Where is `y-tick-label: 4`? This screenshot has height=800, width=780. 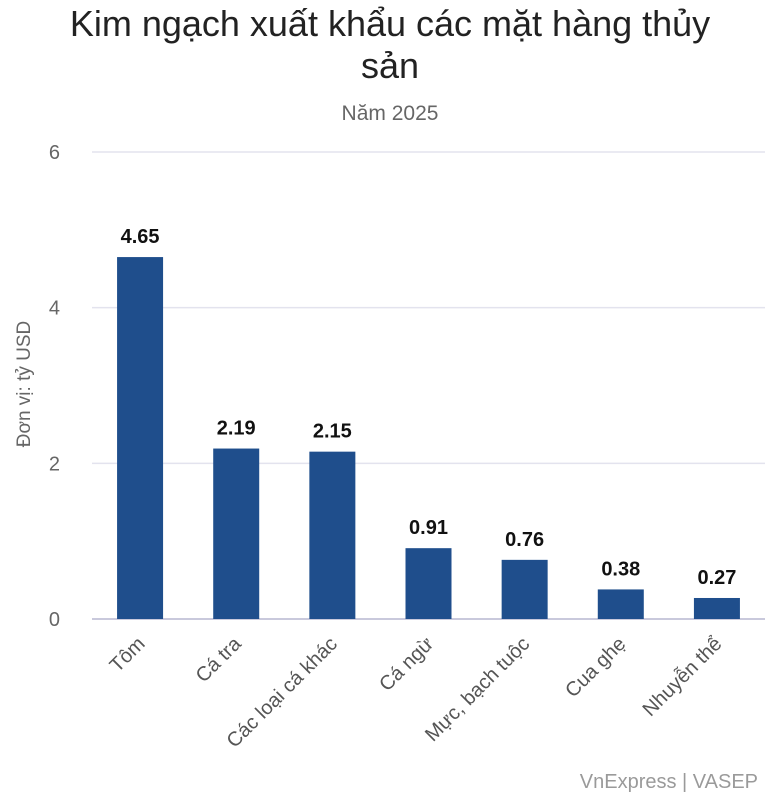
y-tick-label: 4 is located at coordinates (54, 309).